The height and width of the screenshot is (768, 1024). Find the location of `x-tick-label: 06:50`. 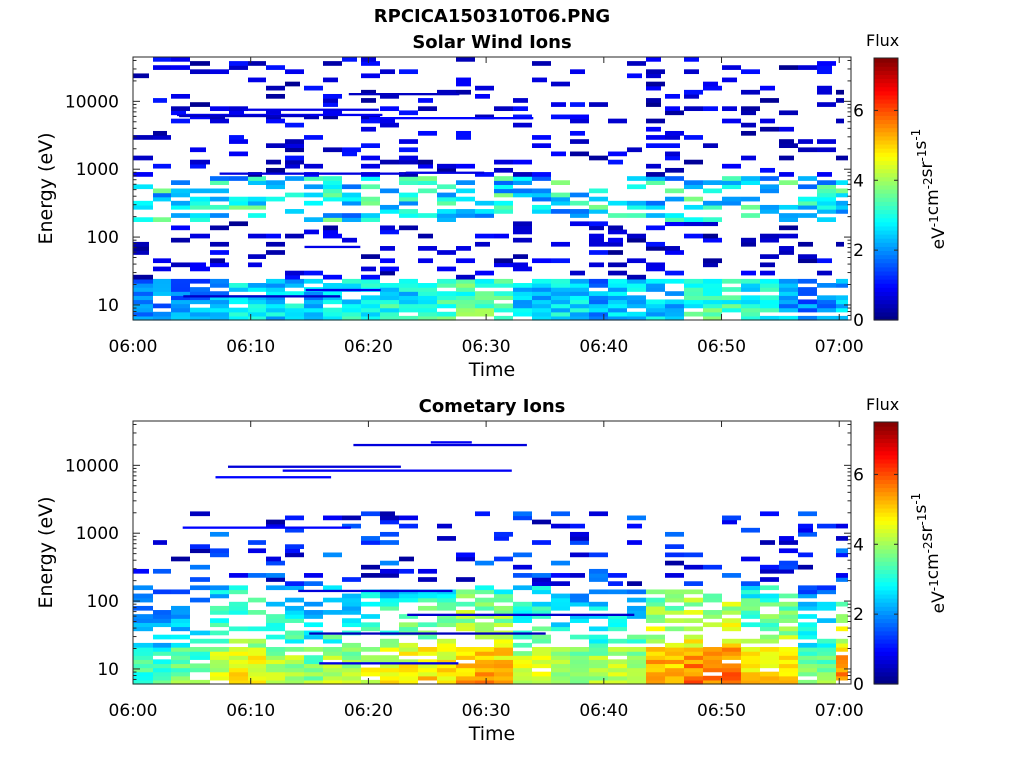

x-tick-label: 06:50 is located at coordinates (721, 347).